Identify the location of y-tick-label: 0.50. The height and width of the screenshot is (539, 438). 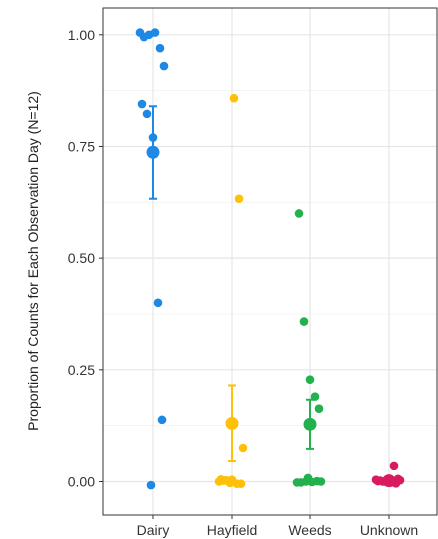
(81, 258).